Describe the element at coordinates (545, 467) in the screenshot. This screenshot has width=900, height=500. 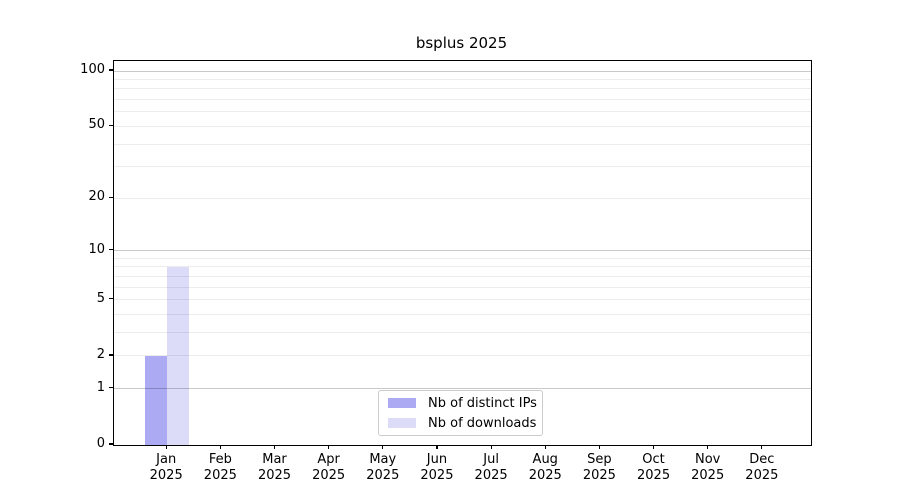
I see `x-tick-label: Aug 2025` at that location.